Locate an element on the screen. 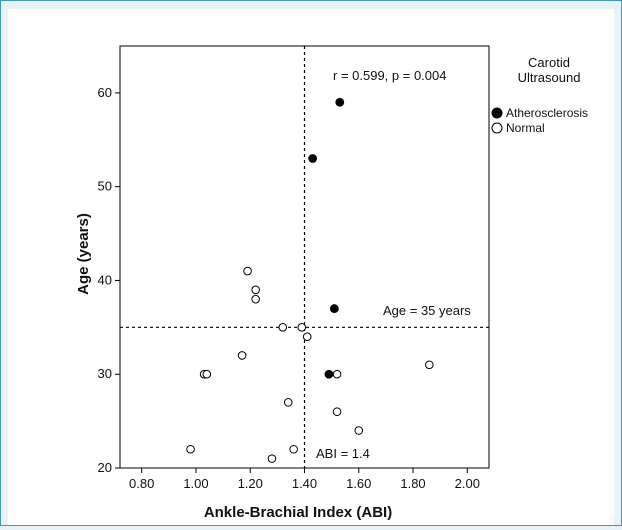 This screenshot has width=622, height=530. y-tick-label: 50 is located at coordinates (105, 186).